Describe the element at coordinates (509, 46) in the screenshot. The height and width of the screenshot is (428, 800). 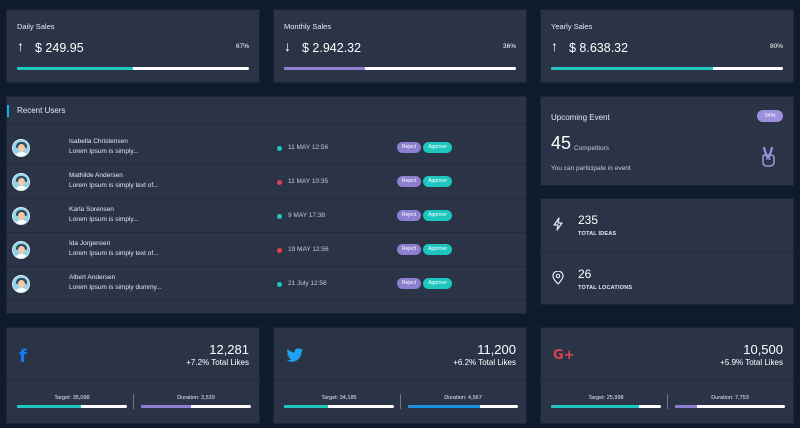
I see `sales-percent: 36%` at that location.